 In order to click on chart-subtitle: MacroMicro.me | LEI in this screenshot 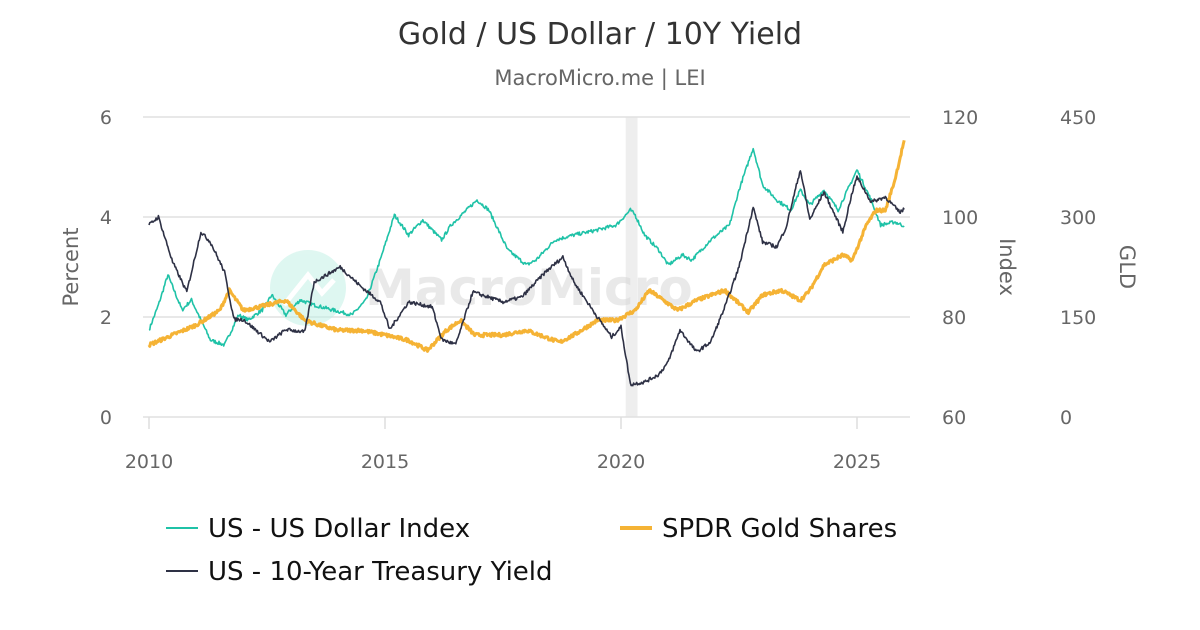, I will do `click(599, 78)`.